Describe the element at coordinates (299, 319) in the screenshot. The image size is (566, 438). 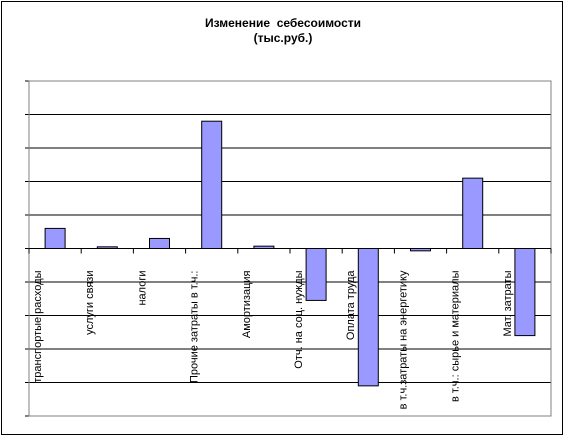
I see `x-tick-label: Отч. на соц. нужды` at that location.